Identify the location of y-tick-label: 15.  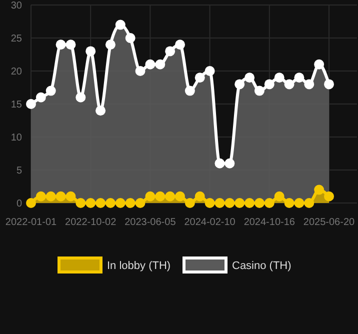
(16, 105).